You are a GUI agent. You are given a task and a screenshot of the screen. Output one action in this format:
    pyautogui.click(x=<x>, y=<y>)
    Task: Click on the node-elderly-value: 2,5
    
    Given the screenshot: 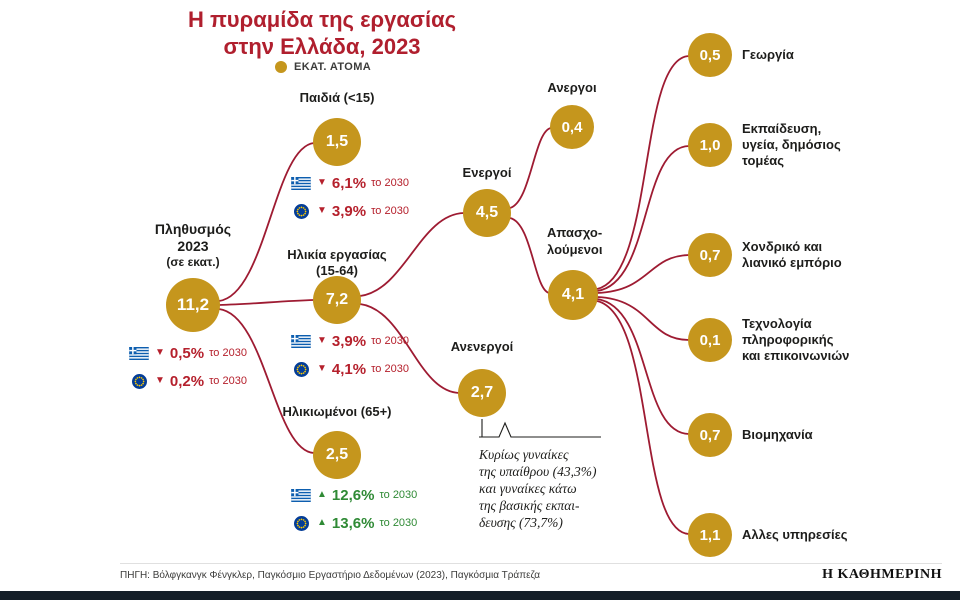 What is the action you would take?
    pyautogui.click(x=337, y=454)
    